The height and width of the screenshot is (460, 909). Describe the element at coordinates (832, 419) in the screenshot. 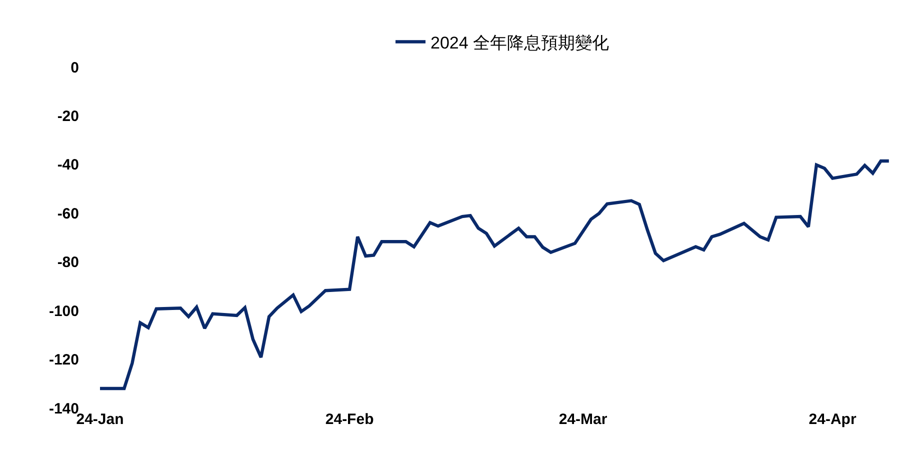

I see `x-tick-label: 24-Apr` at that location.